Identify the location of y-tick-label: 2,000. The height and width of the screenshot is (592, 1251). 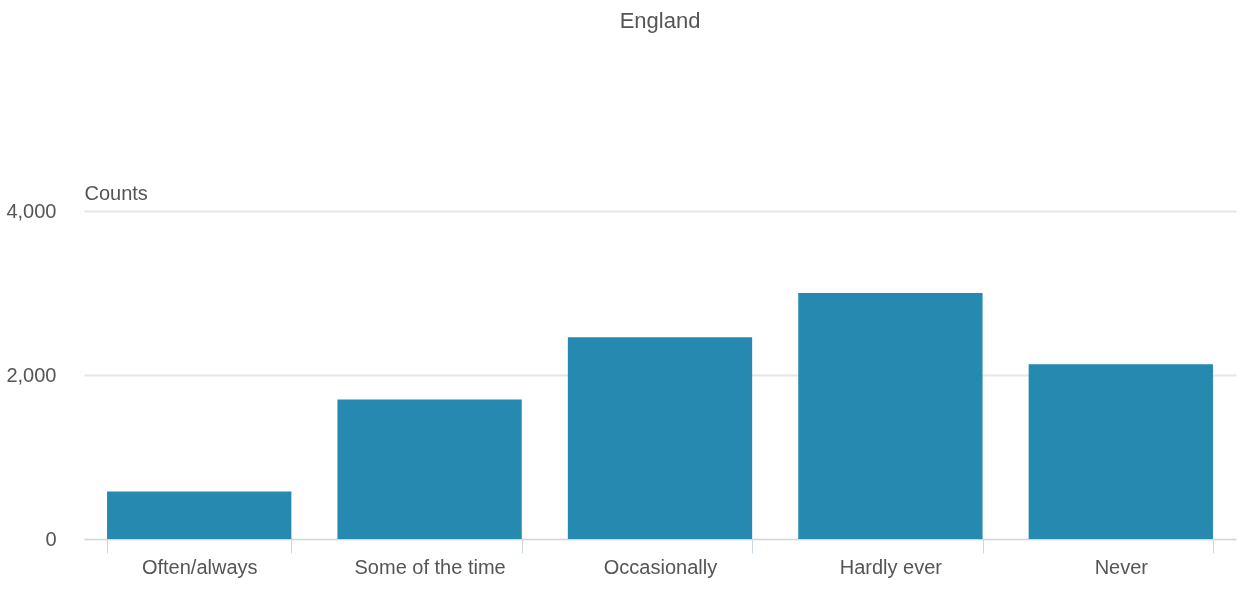
(31, 374).